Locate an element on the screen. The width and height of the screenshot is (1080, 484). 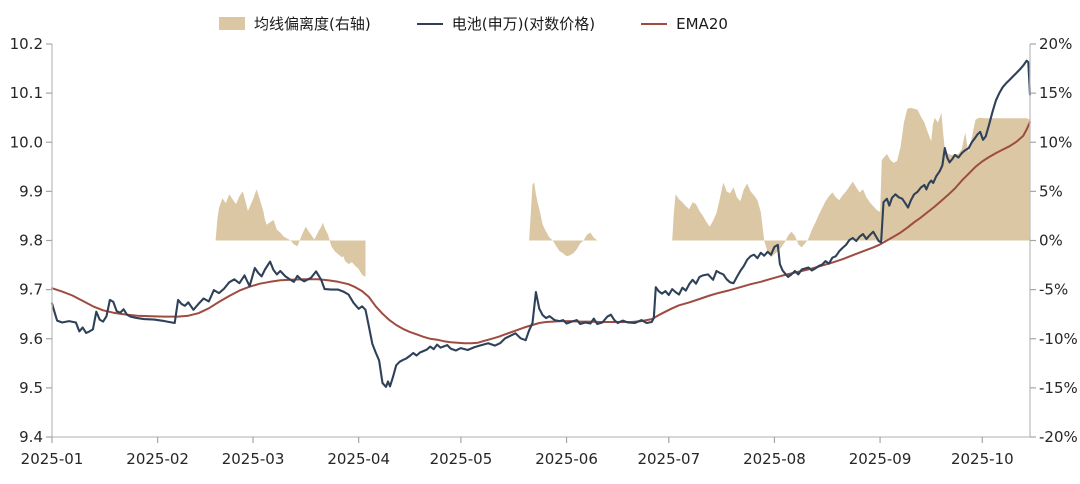
right-tick-label: -15% is located at coordinates (1058, 388).